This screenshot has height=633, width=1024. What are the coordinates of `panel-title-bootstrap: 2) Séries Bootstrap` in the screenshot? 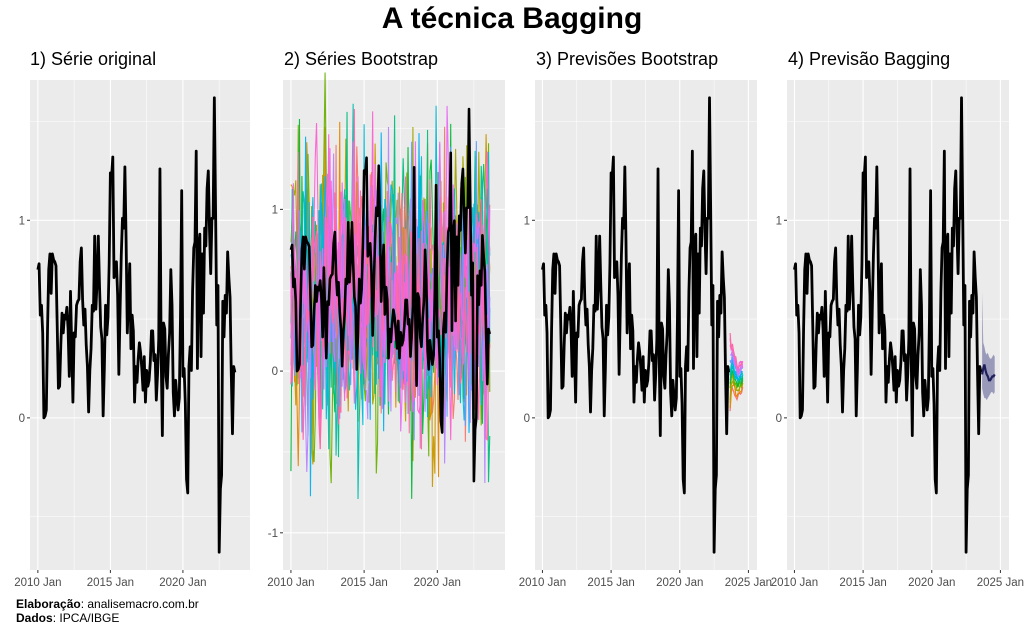 It's located at (361, 59).